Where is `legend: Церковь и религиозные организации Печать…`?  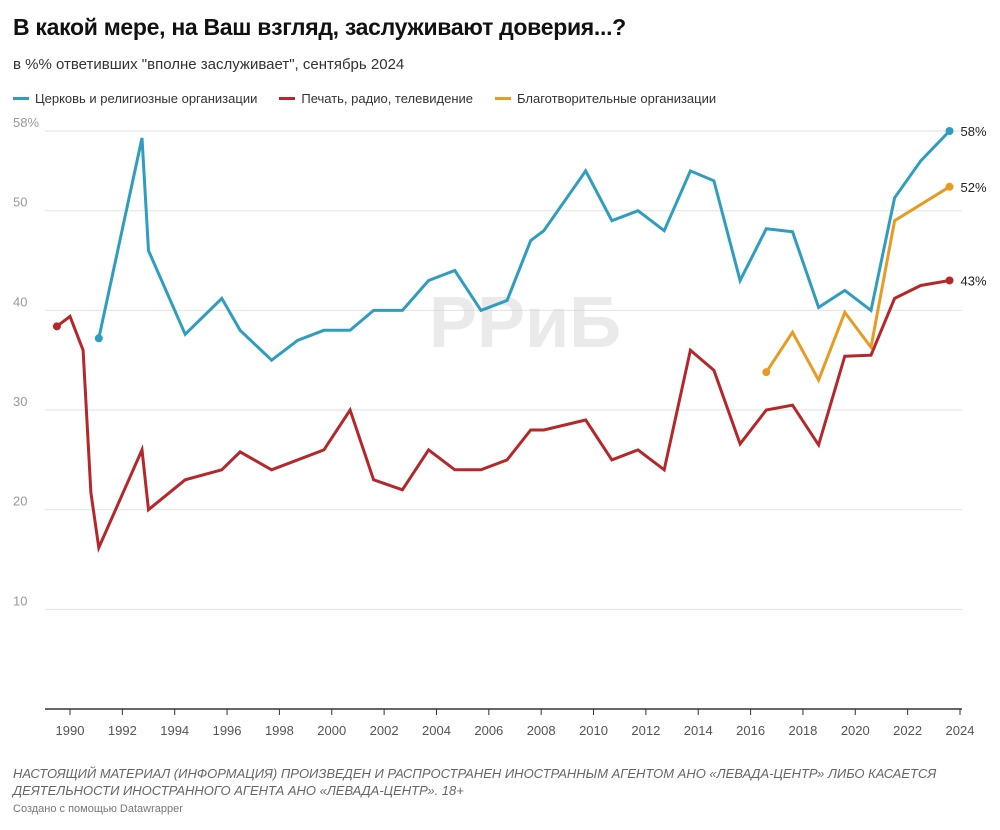 legend: Церковь и религиозные организации Печать… is located at coordinates (364, 98).